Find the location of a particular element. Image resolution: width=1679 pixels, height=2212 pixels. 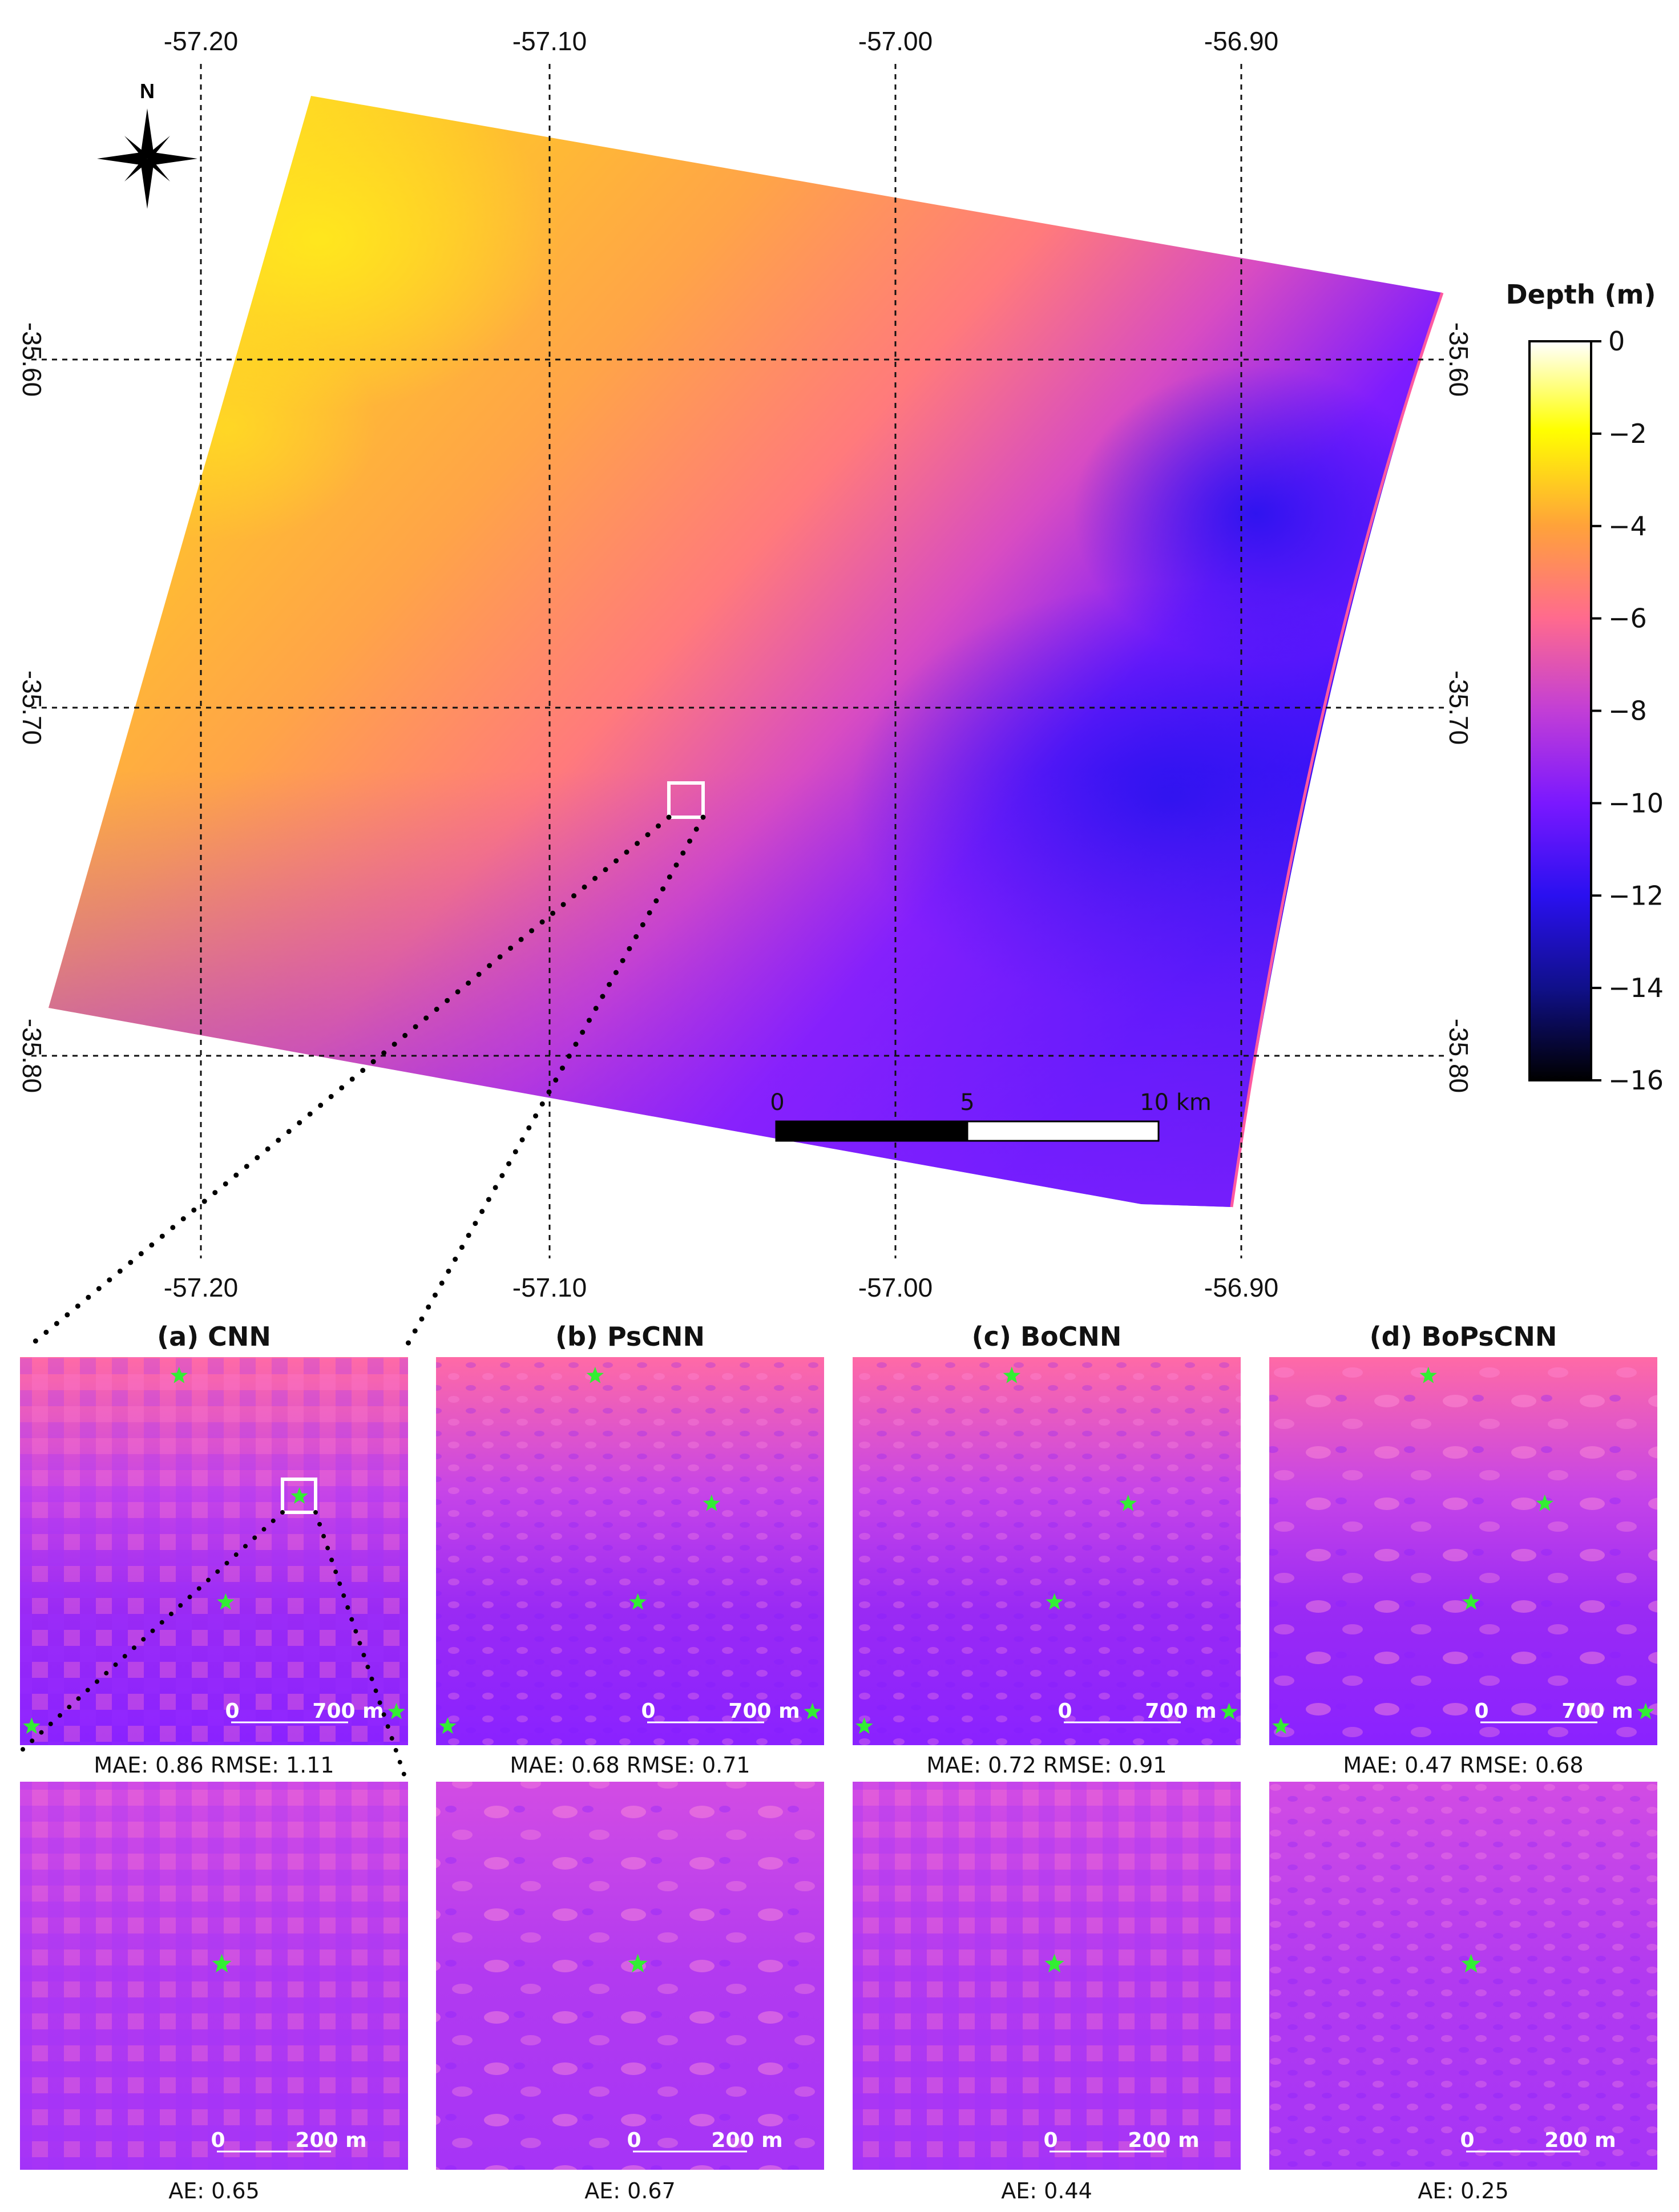

longitude-ticks-bottom: -57.20 -57.10 -57.00 -56.90 is located at coordinates (721, 1287).